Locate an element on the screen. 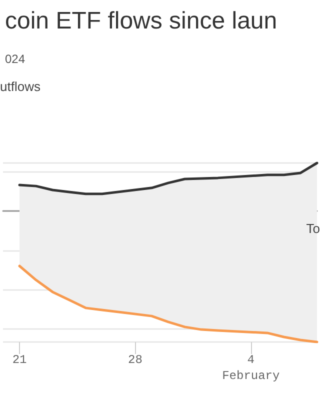 Image resolution: width=324 pixels, height=400 pixels. x-tick-label: 4 February is located at coordinates (251, 368).